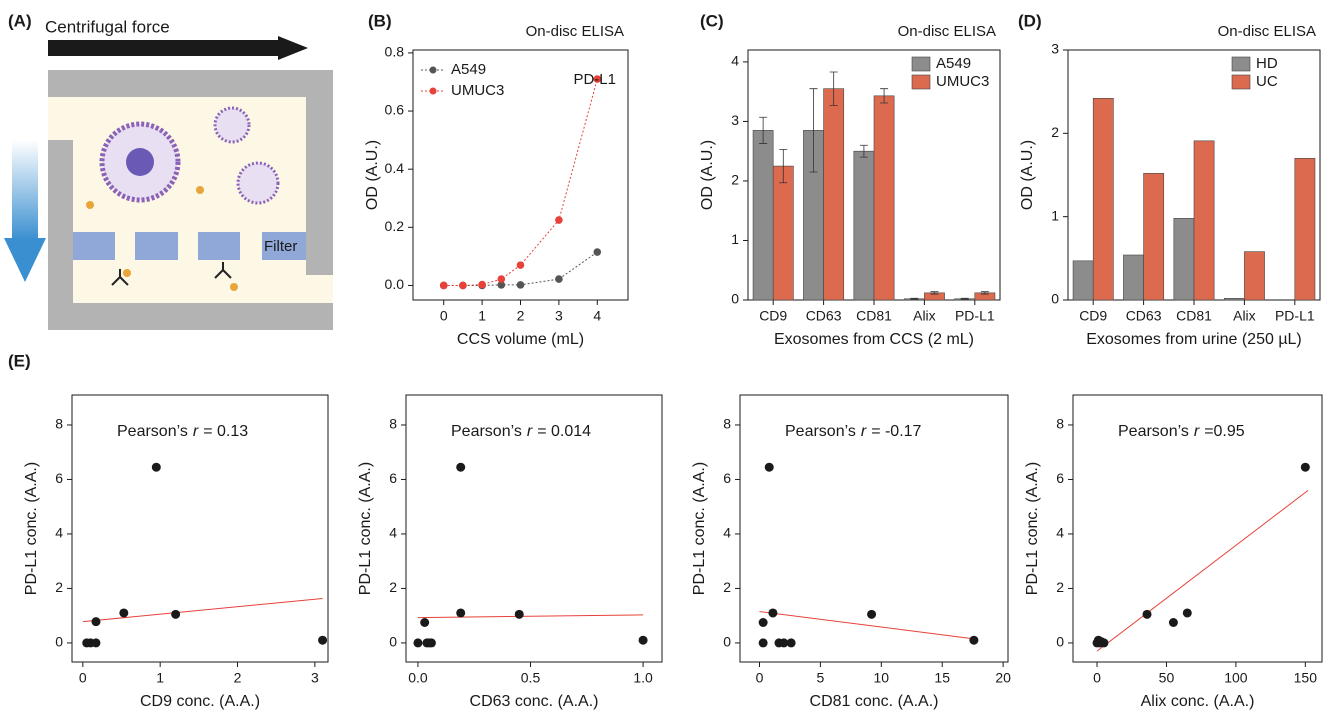 This screenshot has width=1328, height=723. What do you see at coordinates (531, 678) in the screenshot?
I see `x-tick-label: 0.5` at bounding box center [531, 678].